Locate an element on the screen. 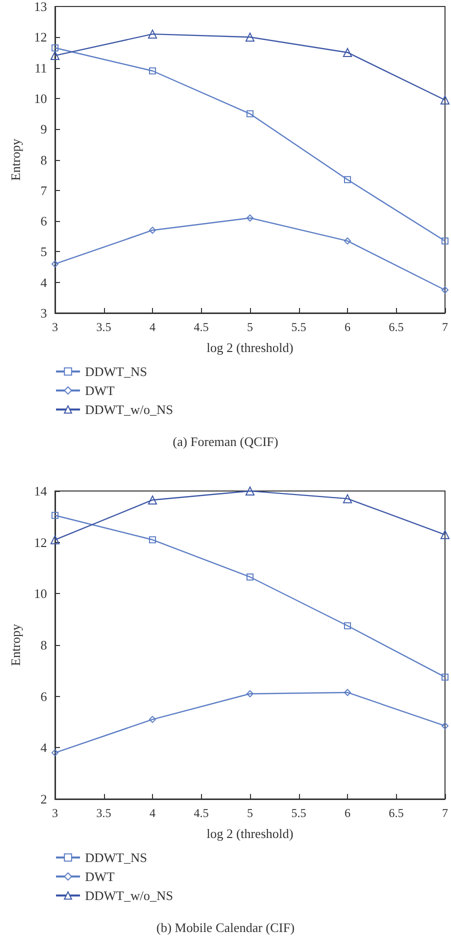 The image size is (451, 948). text: (b) Mobile Calendar (CIF) is located at coordinates (225, 927).